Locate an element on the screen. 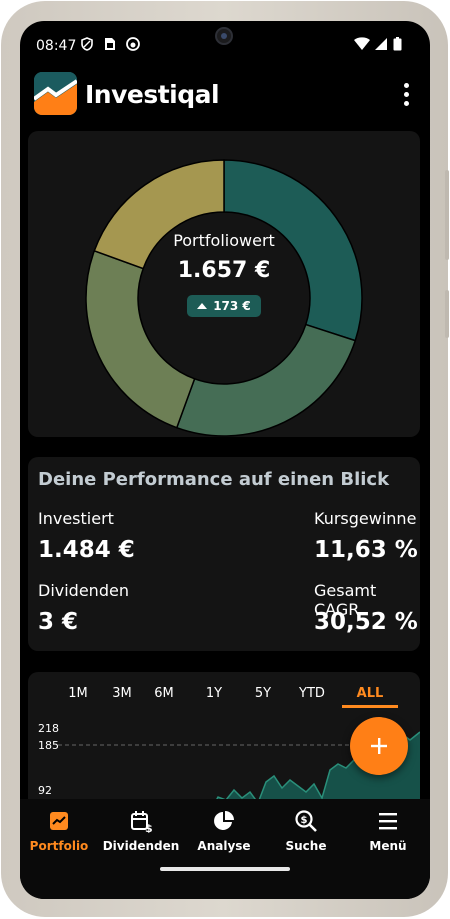  portfolio-change-badge: 173 € is located at coordinates (224, 306).